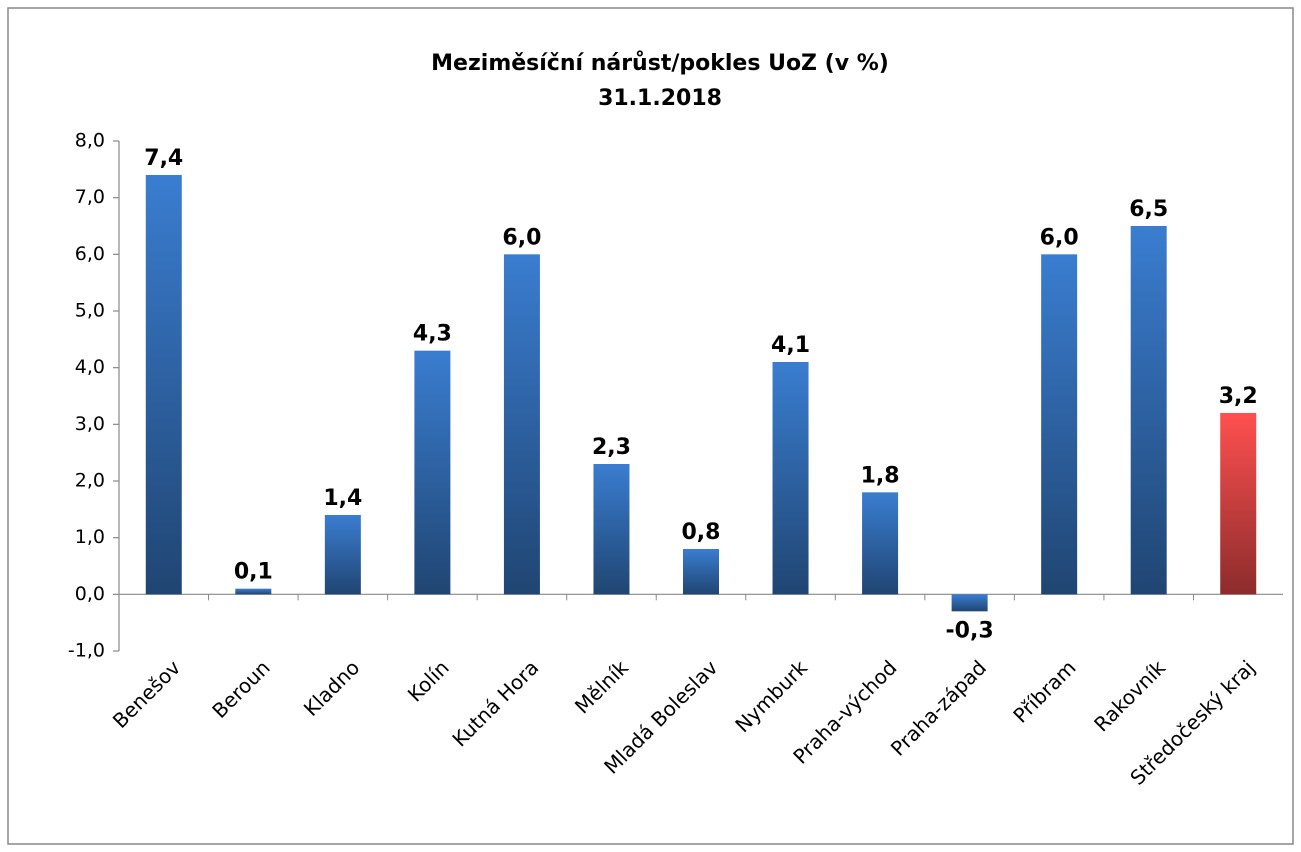  What do you see at coordinates (432, 334) in the screenshot?
I see `data-label: 4,3` at bounding box center [432, 334].